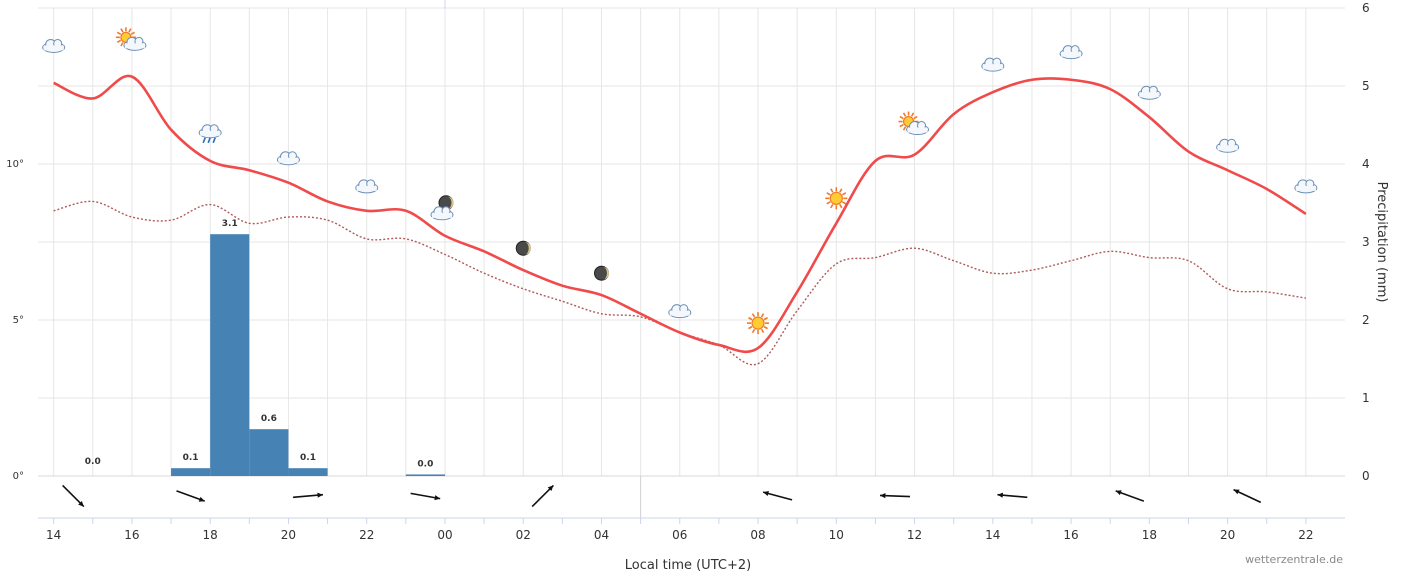  What do you see at coordinates (1227, 535) in the screenshot?
I see `x-tick-label: 20` at bounding box center [1227, 535].